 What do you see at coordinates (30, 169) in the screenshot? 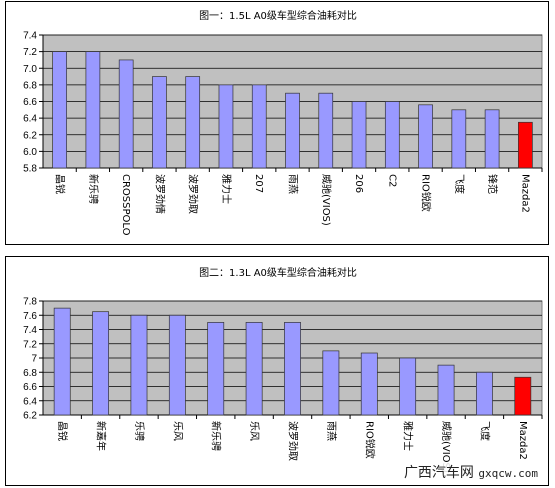
I see `y-tick-label: 5.8` at bounding box center [30, 169].